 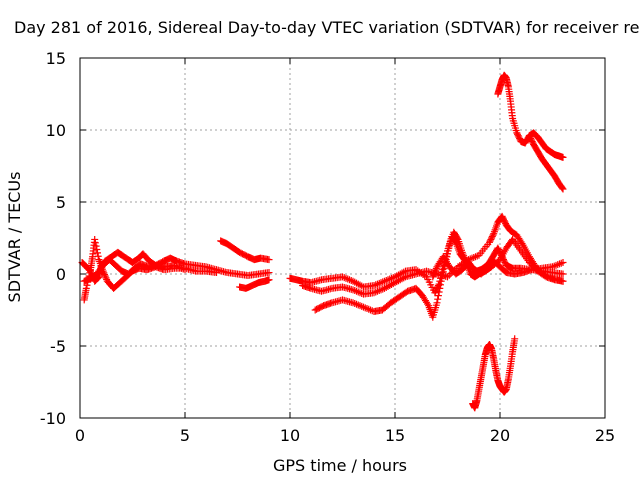 I want to click on series-track-c, so click(x=134, y=270).